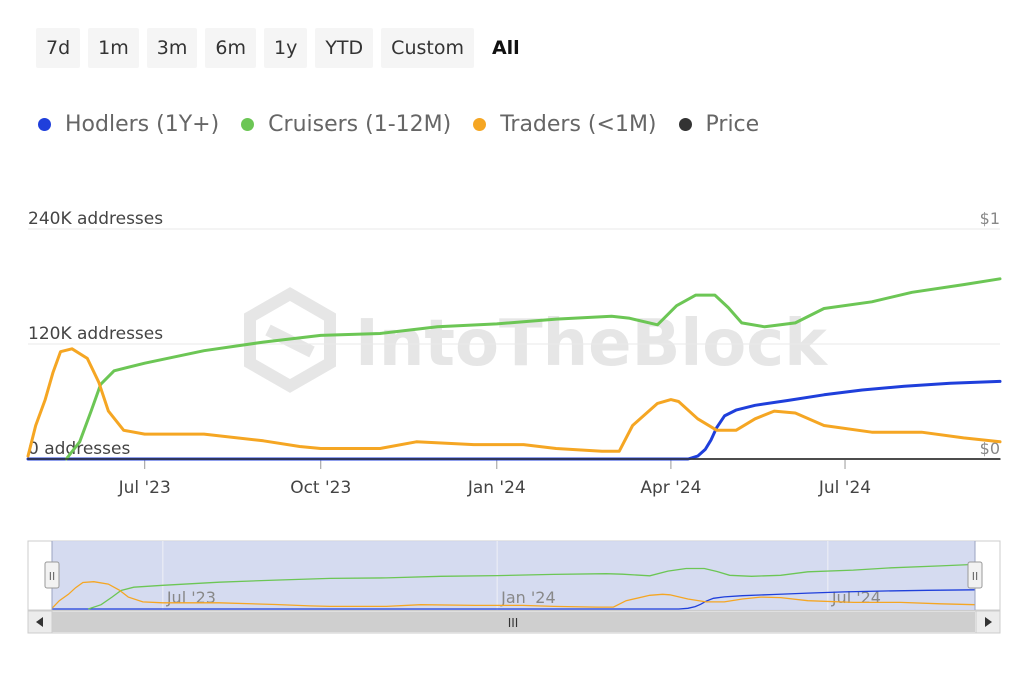 The height and width of the screenshot is (680, 1024). I want to click on range-button-all: All, so click(505, 48).